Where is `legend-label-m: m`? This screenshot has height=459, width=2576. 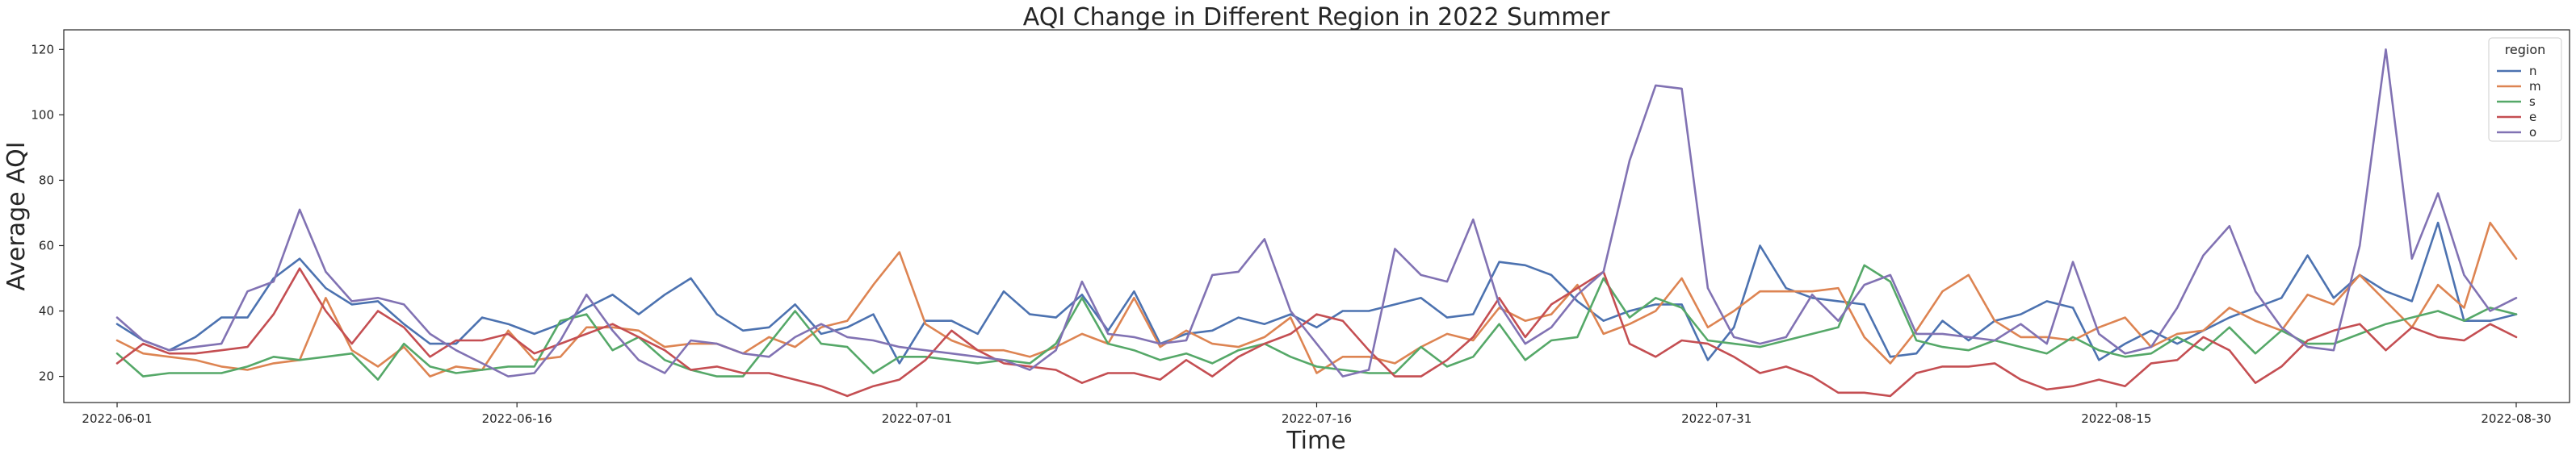 legend-label-m: m is located at coordinates (2535, 86).